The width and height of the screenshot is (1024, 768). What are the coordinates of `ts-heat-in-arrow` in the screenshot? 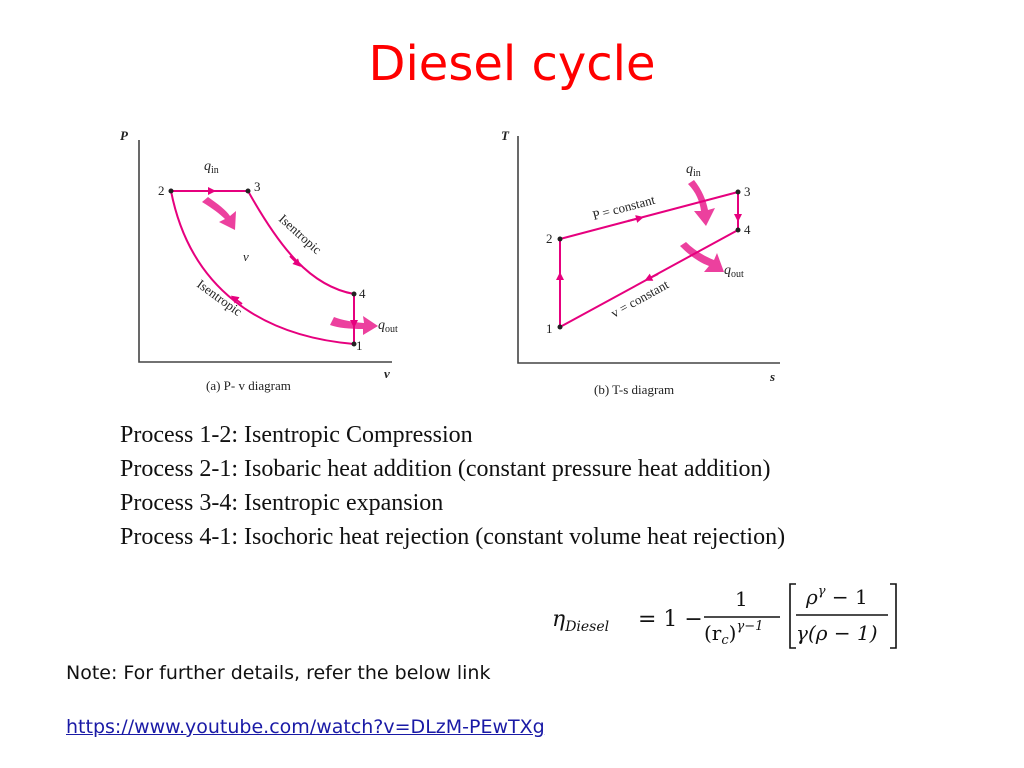 It's located at (701, 203).